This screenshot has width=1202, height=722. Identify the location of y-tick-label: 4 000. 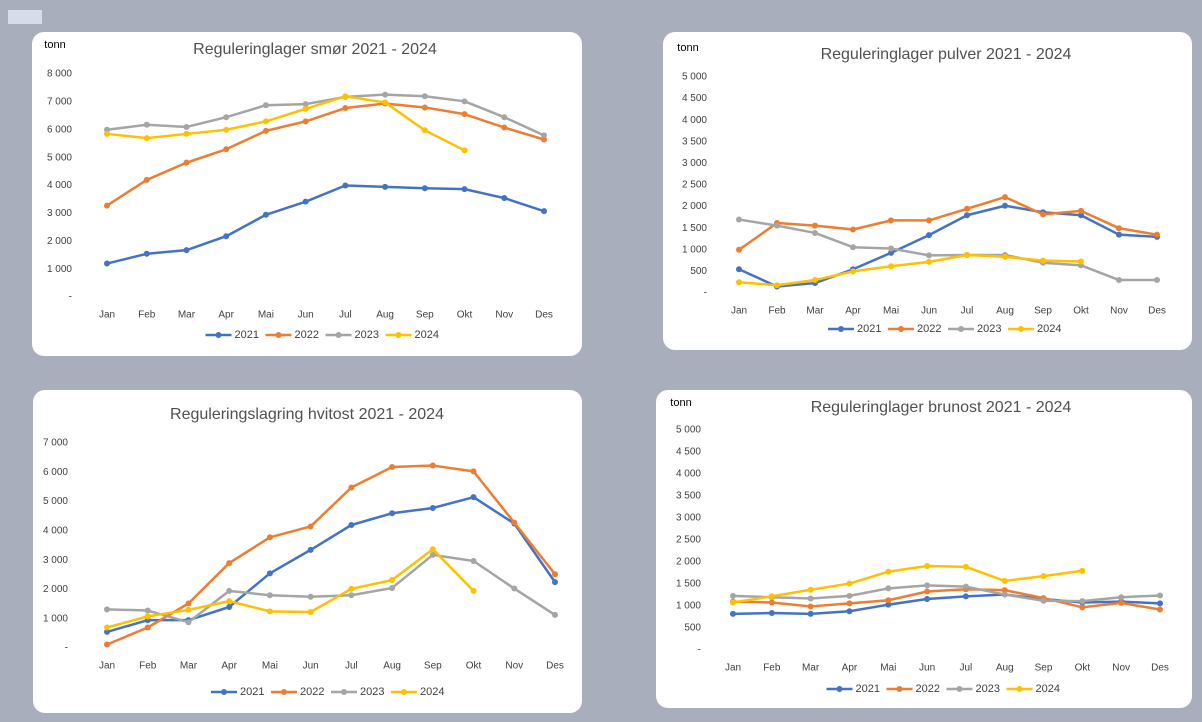
(55, 530).